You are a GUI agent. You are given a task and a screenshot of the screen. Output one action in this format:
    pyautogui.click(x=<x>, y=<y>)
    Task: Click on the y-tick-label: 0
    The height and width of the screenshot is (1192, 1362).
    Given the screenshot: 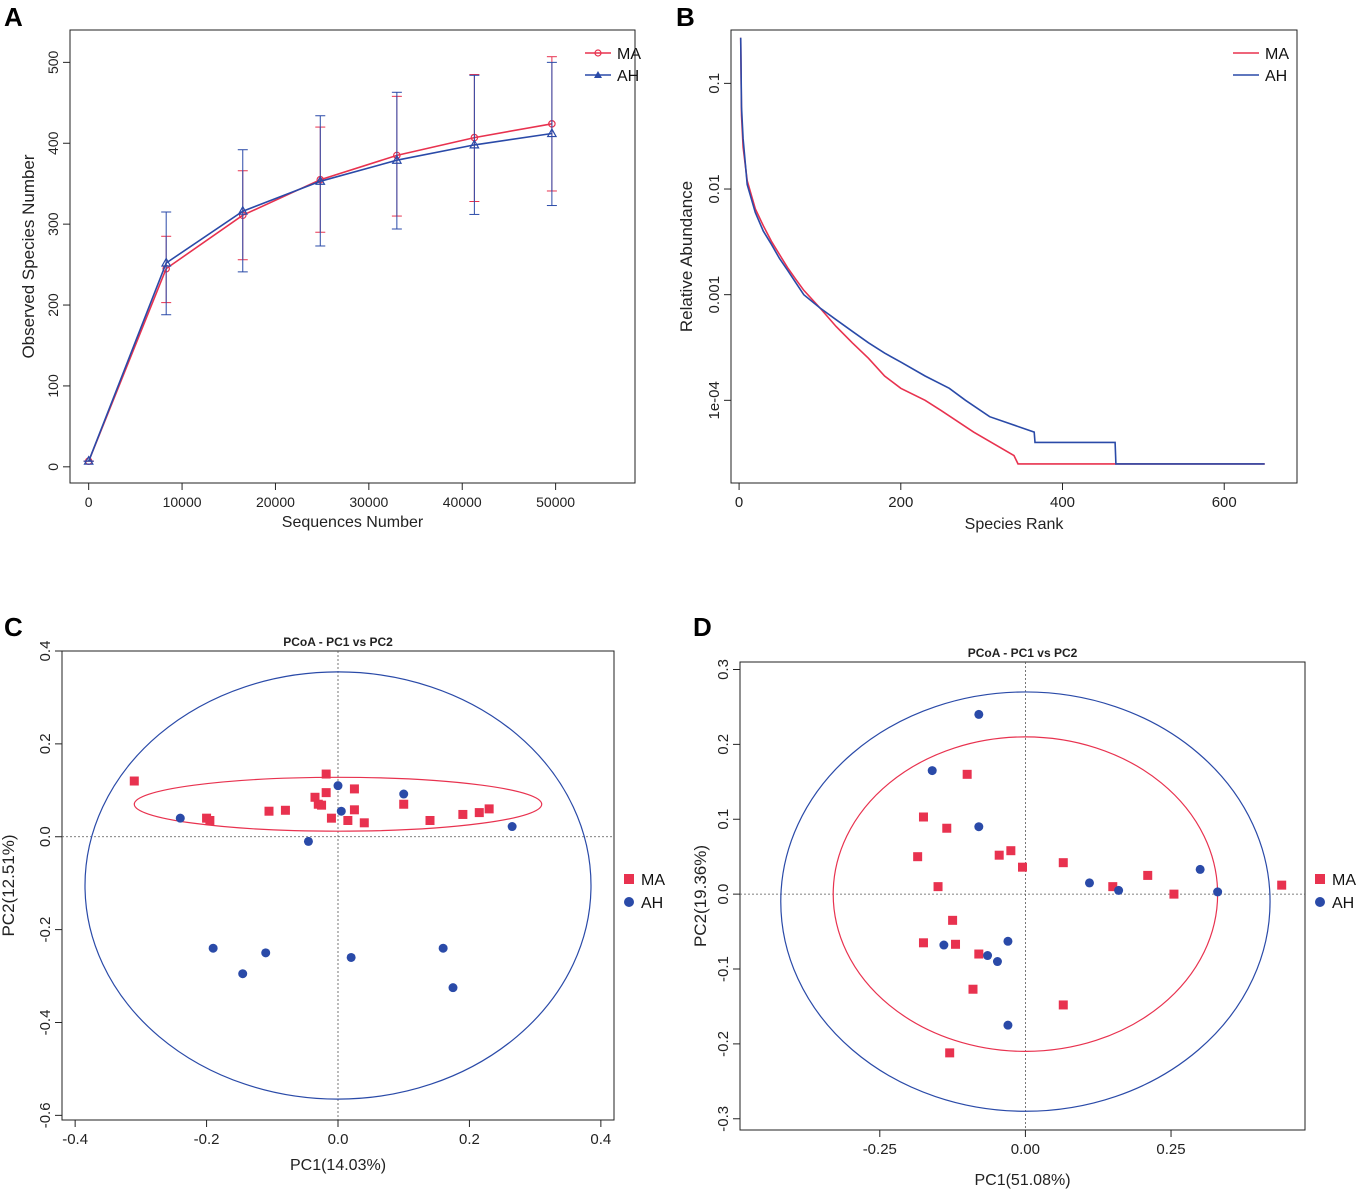 What is the action you would take?
    pyautogui.click(x=53, y=467)
    